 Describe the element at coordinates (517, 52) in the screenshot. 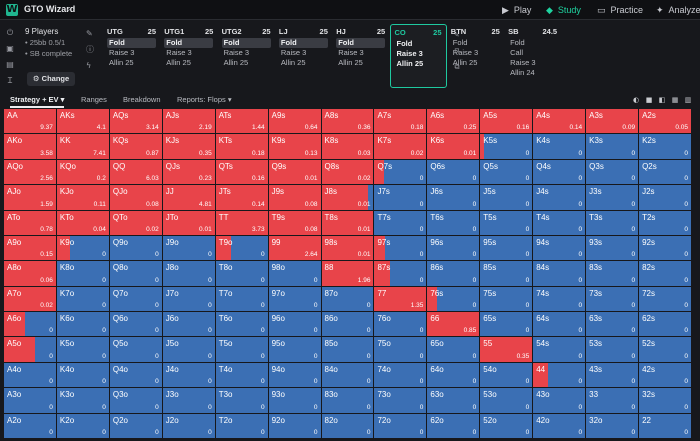

I see `action-option: Call` at that location.